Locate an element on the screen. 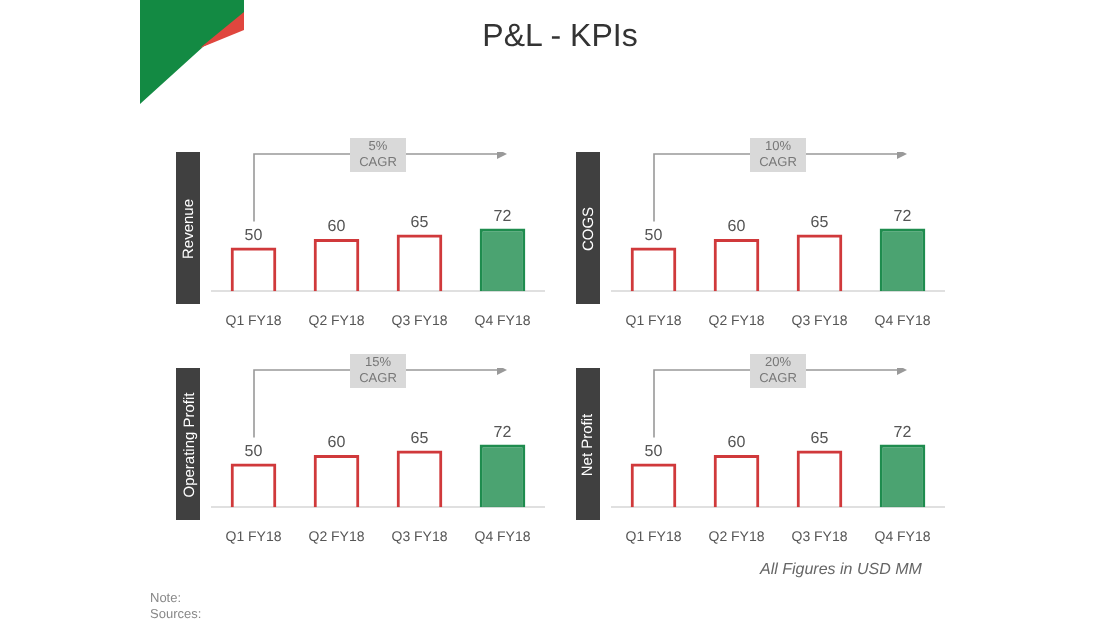 The width and height of the screenshot is (1120, 630). text: All Figures in USD MM is located at coordinates (841, 569).